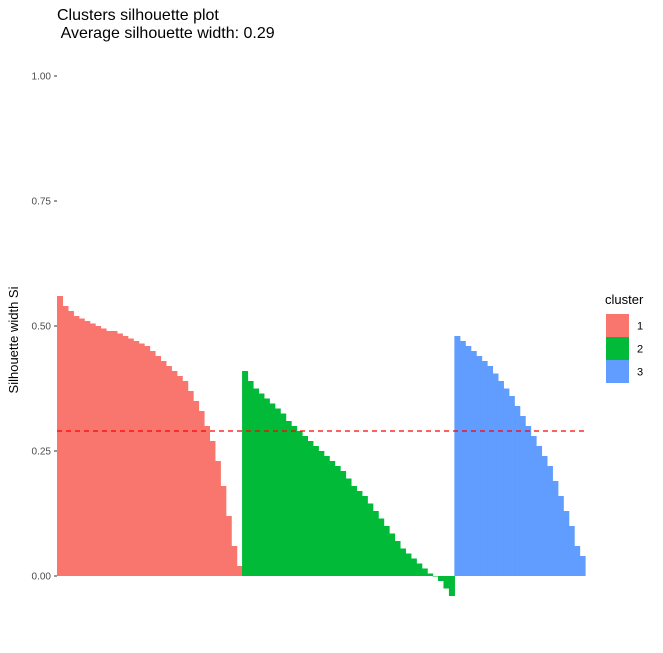 This screenshot has width=663, height=653. What do you see at coordinates (42, 577) in the screenshot?
I see `y-tick-label-0: 0.00` at bounding box center [42, 577].